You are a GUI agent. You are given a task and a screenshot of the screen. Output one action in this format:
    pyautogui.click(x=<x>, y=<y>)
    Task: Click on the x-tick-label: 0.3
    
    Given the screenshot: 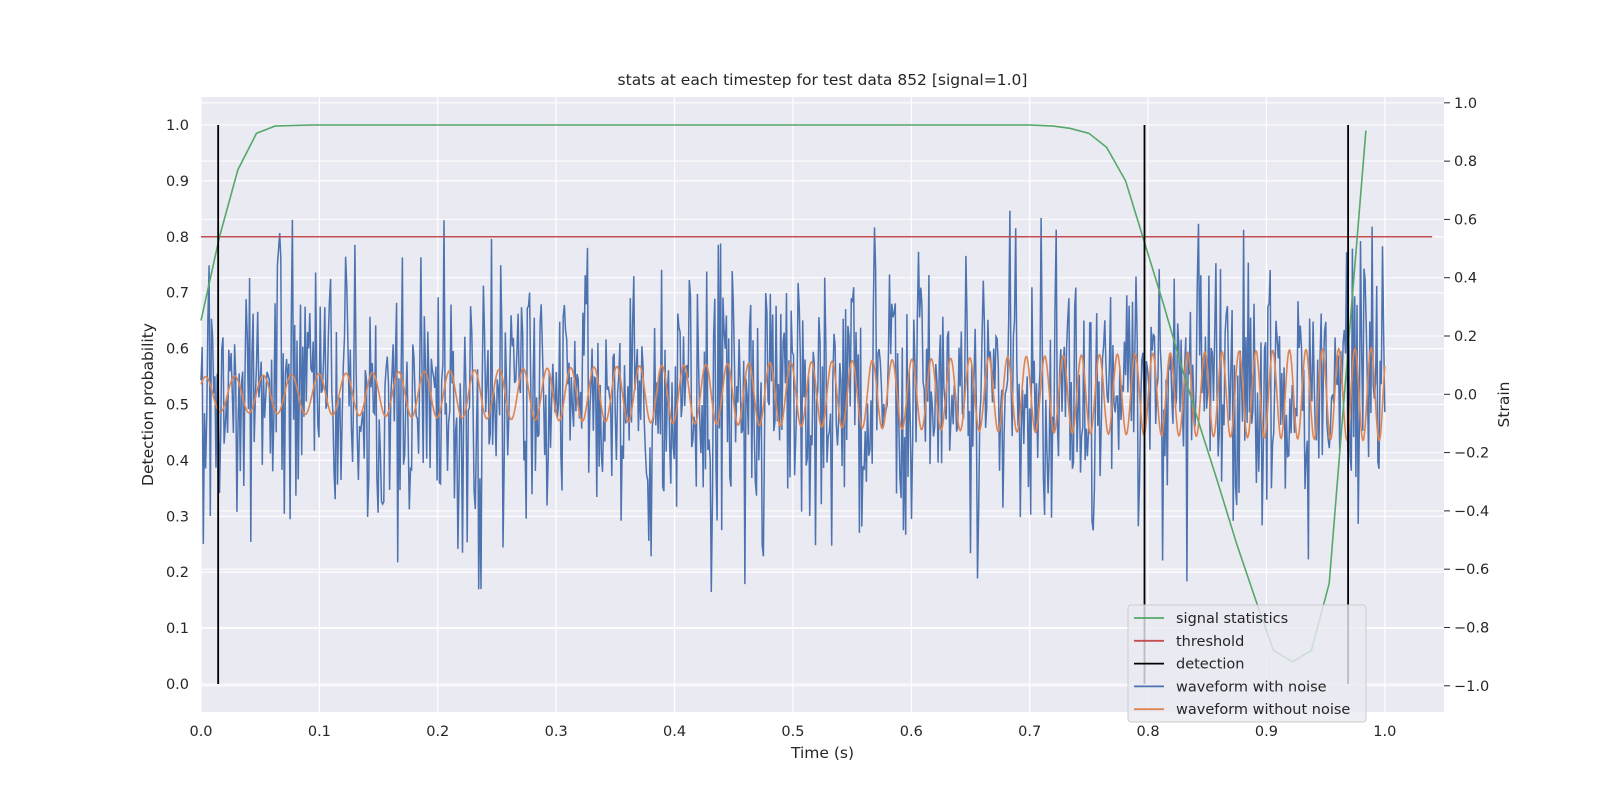 What is the action you would take?
    pyautogui.click(x=556, y=732)
    